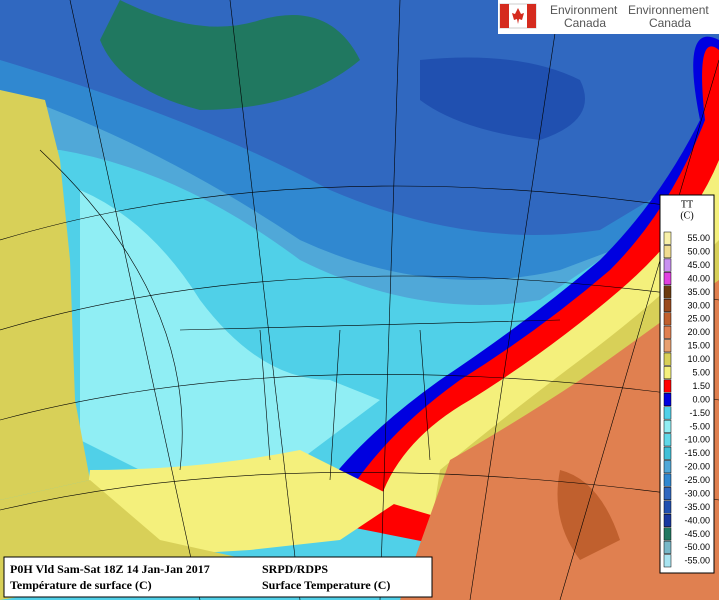 The image size is (719, 605). What do you see at coordinates (584, 10) in the screenshot?
I see `agency-en: Environment` at bounding box center [584, 10].